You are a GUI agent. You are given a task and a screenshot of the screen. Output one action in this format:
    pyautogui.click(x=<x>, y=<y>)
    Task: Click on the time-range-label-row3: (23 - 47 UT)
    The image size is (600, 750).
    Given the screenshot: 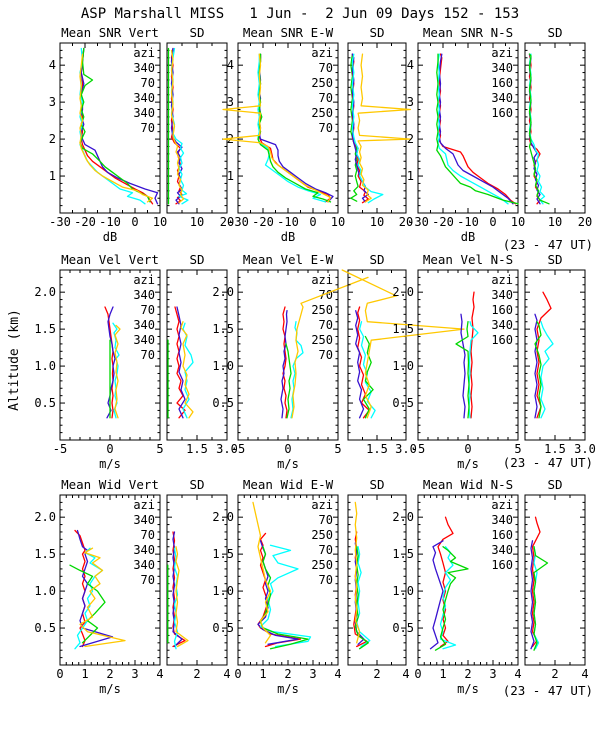 What is the action you would take?
    pyautogui.click(x=547, y=690)
    